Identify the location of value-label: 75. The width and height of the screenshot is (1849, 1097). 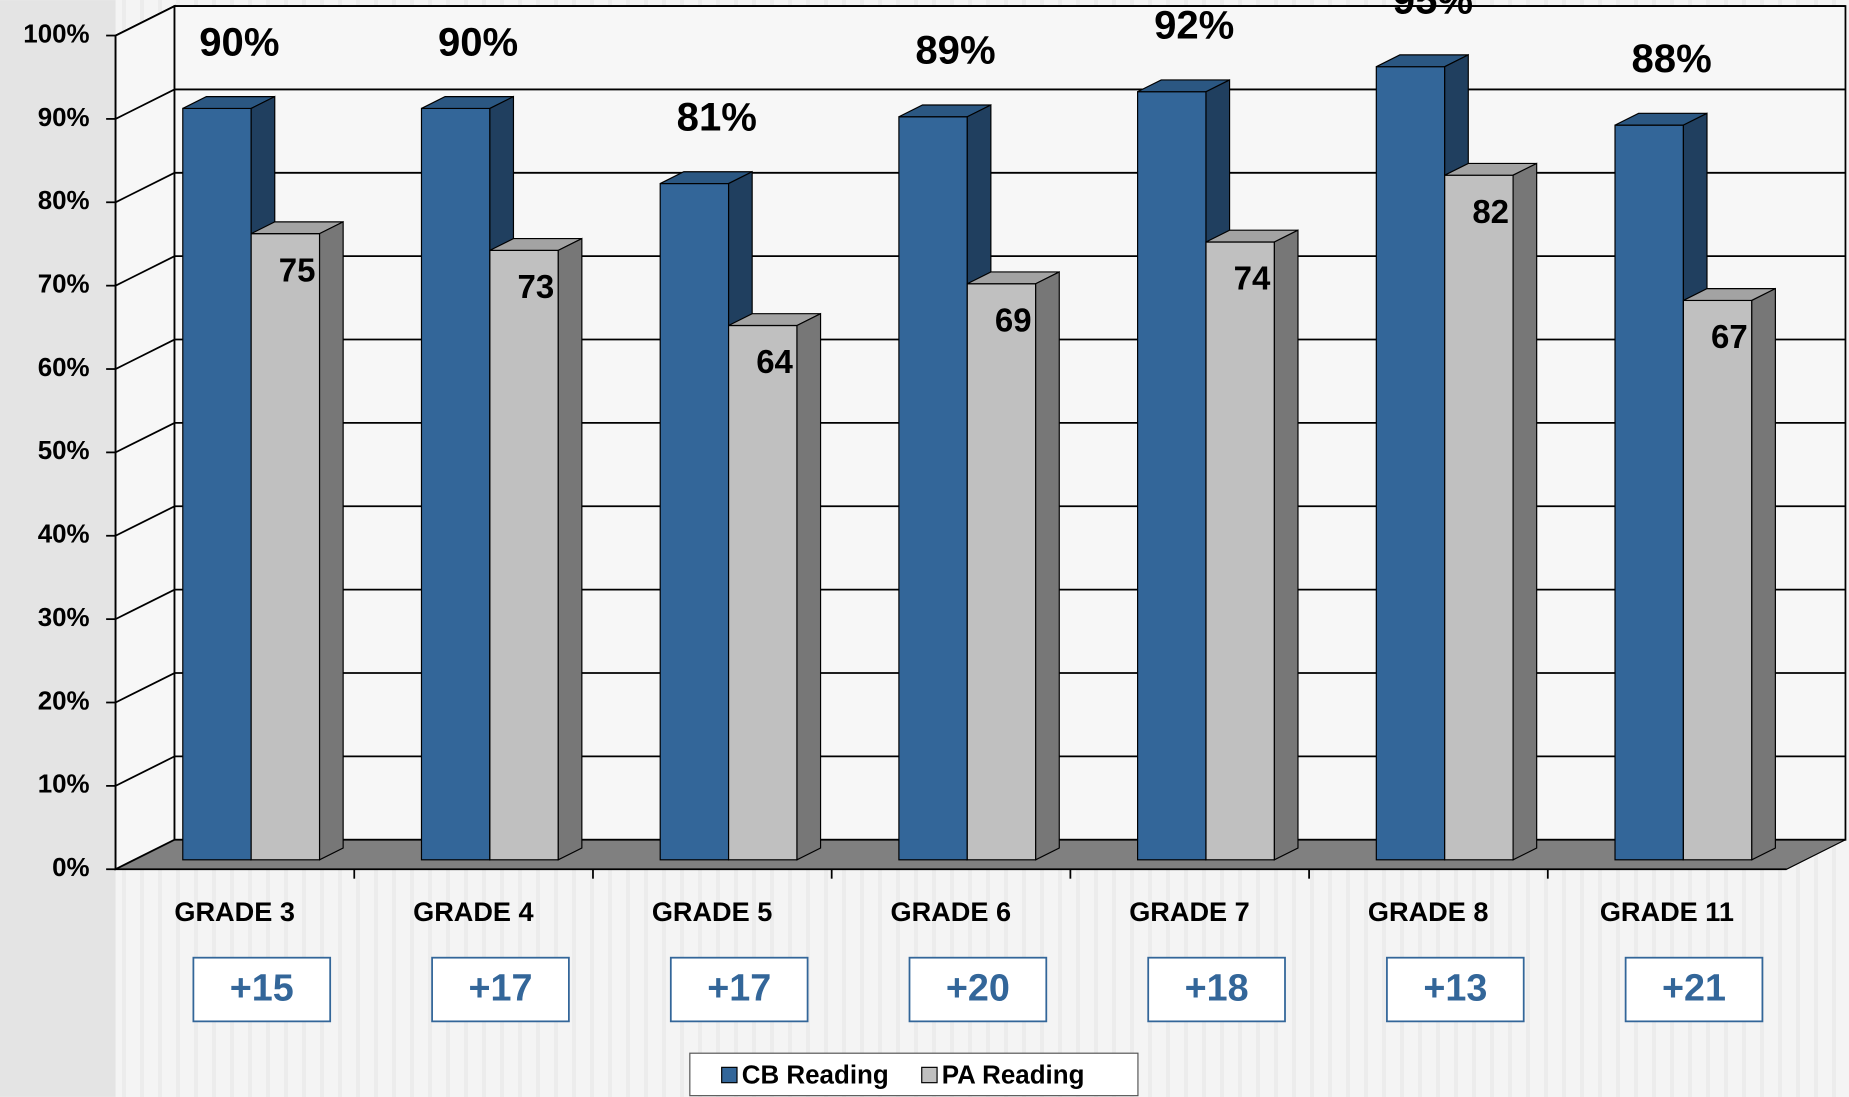
(297, 269).